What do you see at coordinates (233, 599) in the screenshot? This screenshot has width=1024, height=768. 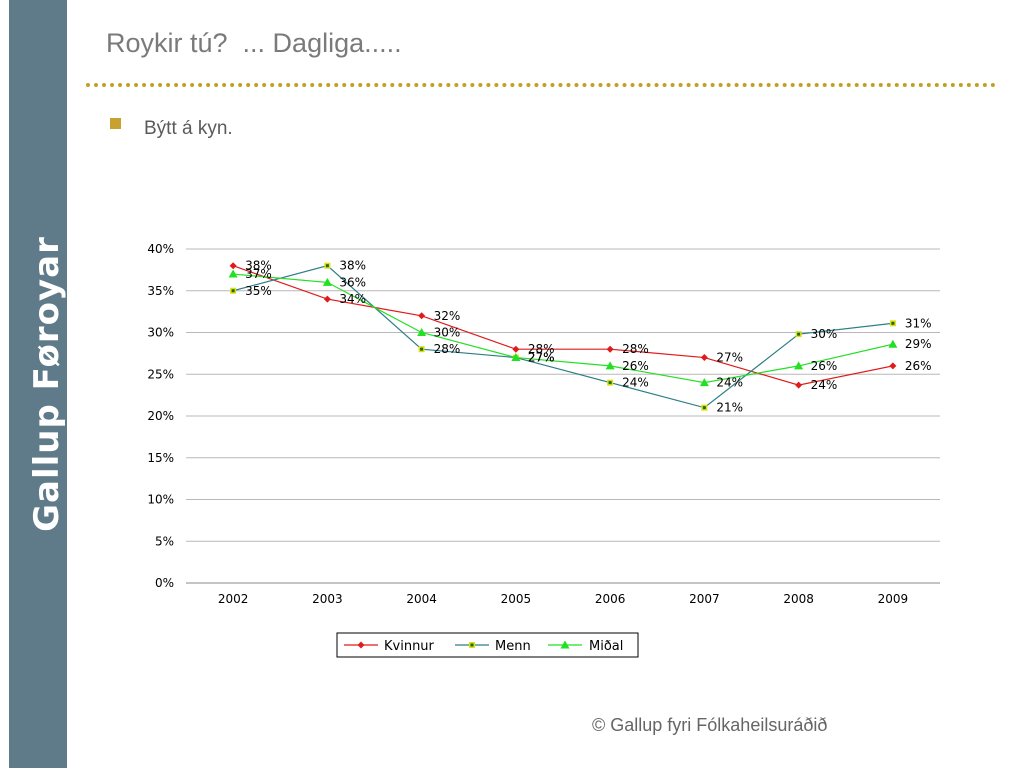 I see `x-tick-label: 2002` at bounding box center [233, 599].